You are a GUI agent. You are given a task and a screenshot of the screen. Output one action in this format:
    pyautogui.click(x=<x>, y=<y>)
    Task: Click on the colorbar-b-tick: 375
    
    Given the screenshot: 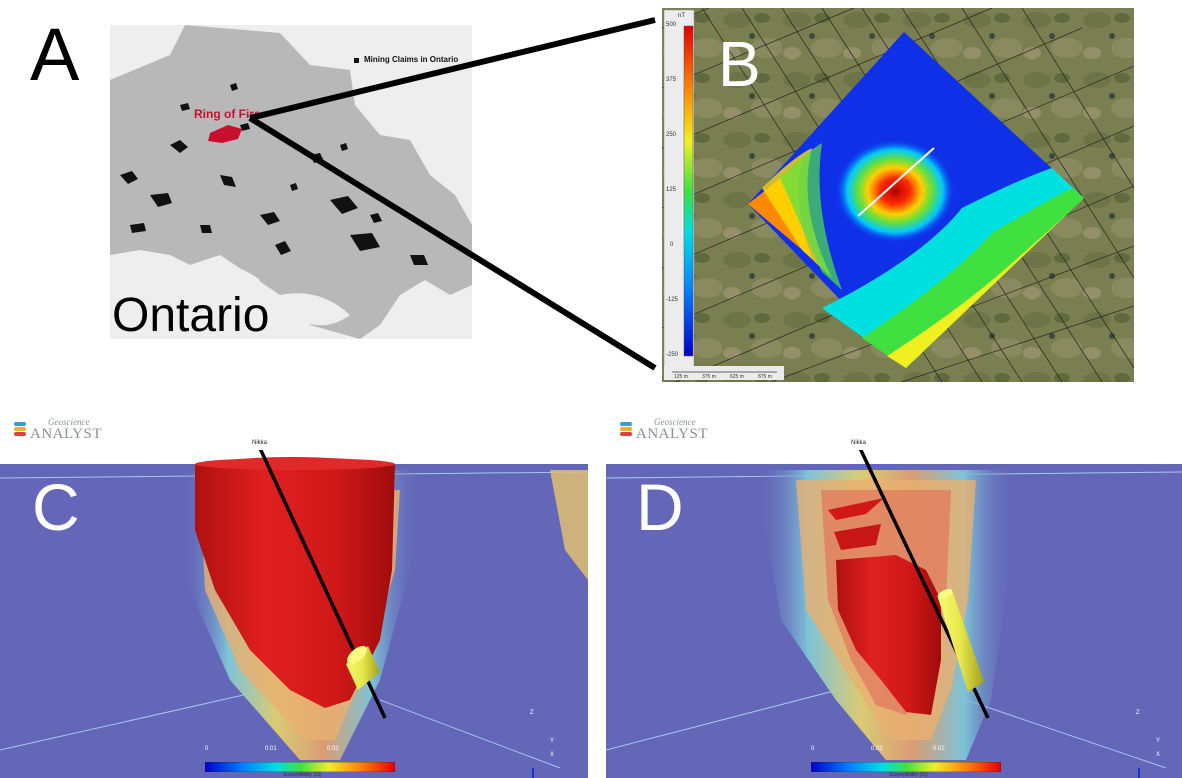 What is the action you would take?
    pyautogui.click(x=671, y=80)
    